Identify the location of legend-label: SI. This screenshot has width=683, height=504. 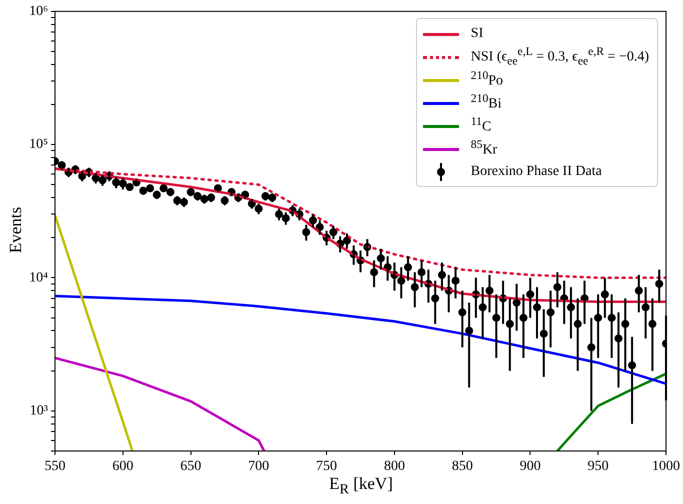
(477, 34).